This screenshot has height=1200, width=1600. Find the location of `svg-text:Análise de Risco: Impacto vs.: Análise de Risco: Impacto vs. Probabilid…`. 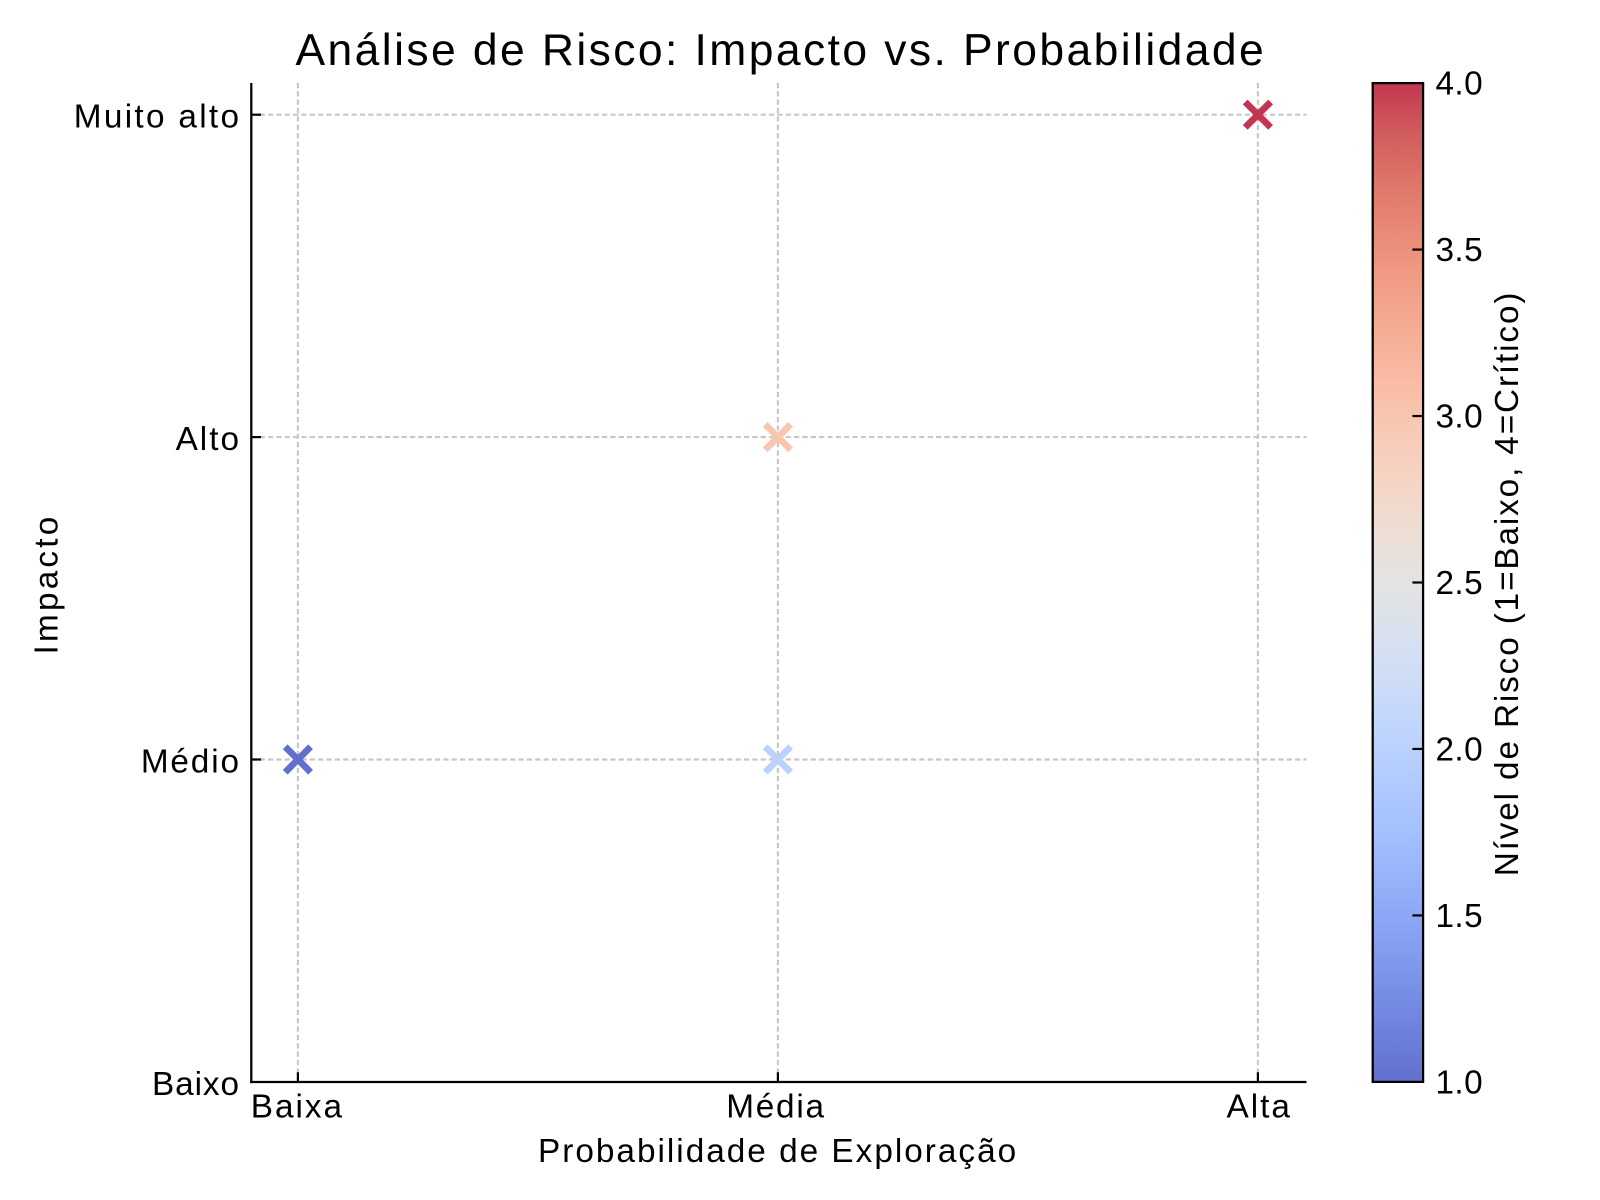

svg-text:Análise de Risco: Impacto vs.: Análise de Risco: Impacto vs. Probabilid… is located at coordinates (780, 50).